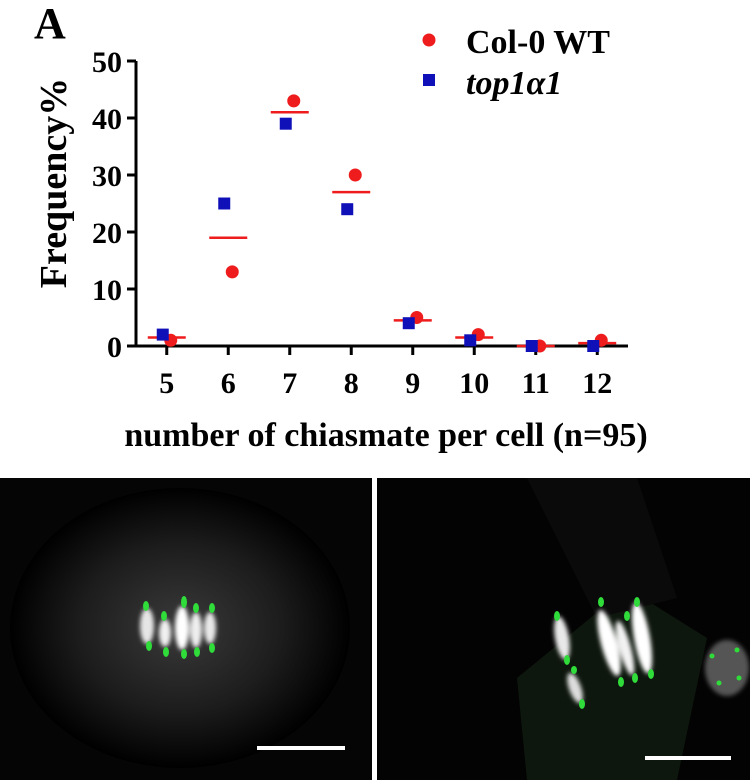 The image size is (750, 780). What do you see at coordinates (412, 383) in the screenshot?
I see `x-tick-label: 9` at bounding box center [412, 383].